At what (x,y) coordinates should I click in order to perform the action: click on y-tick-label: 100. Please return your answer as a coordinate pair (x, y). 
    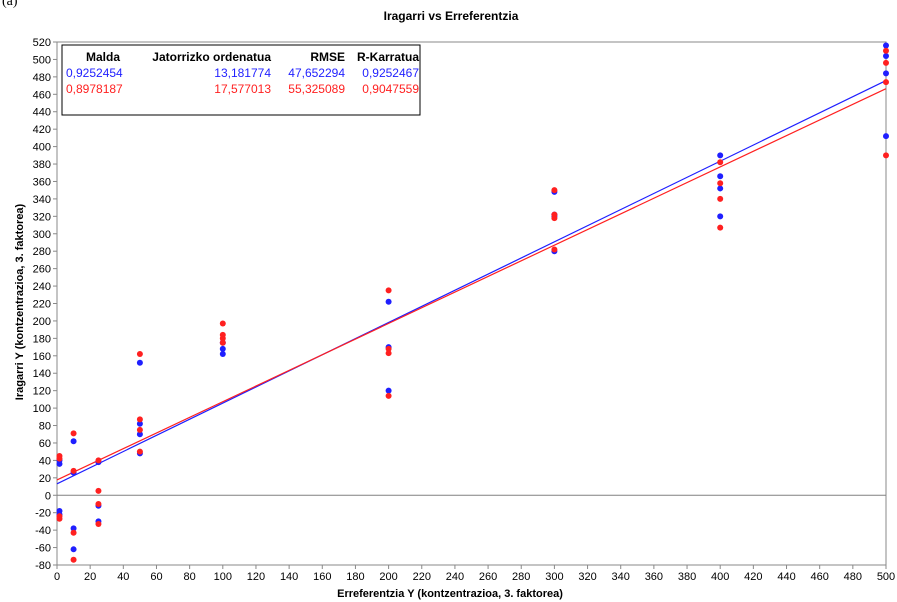
    Looking at the image, I should click on (42, 409).